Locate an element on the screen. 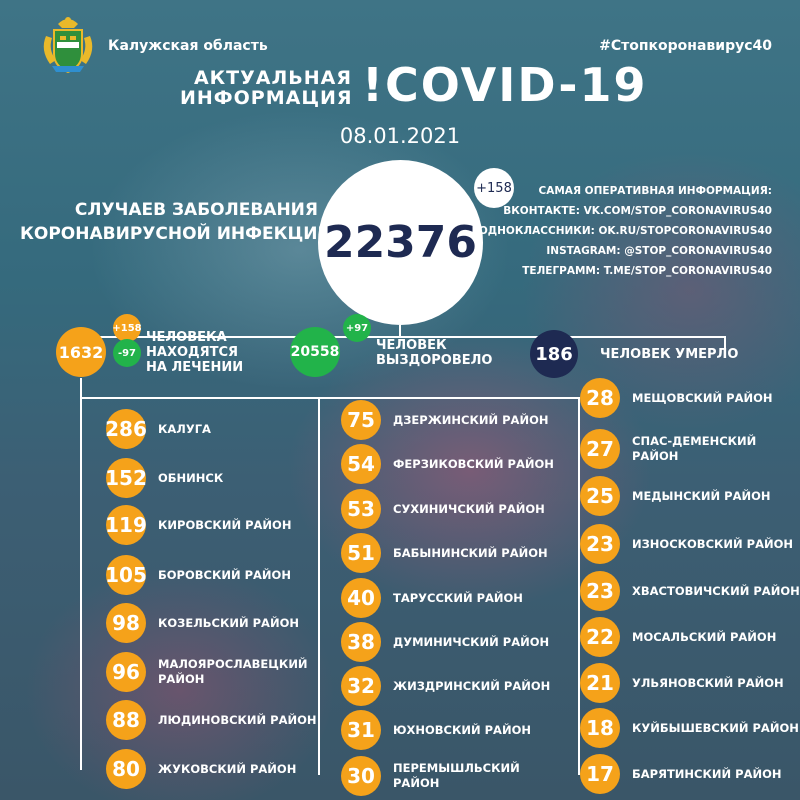  district-count: 88 is located at coordinates (126, 720).